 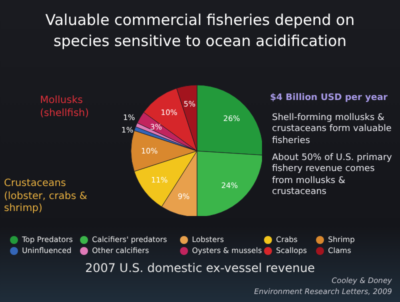 What do you see at coordinates (200, 268) in the screenshot?
I see `text: 2007 U.S. domestic ex-vessel revenue` at bounding box center [200, 268].